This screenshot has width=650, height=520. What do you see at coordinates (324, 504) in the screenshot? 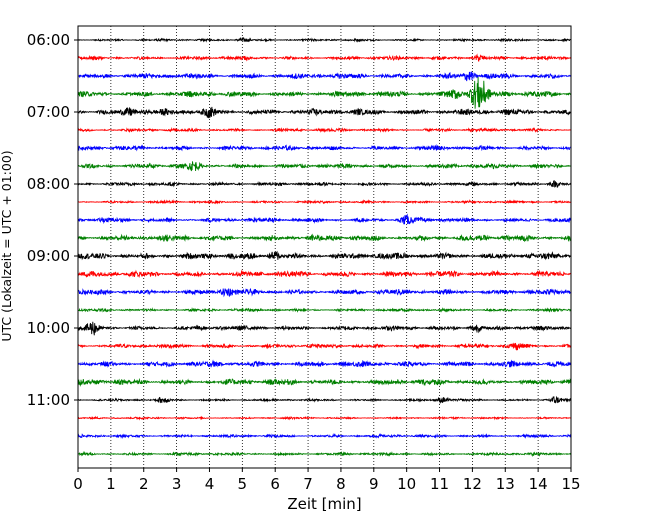
I see `x-axis-label: Zeit [min]` at bounding box center [324, 504].